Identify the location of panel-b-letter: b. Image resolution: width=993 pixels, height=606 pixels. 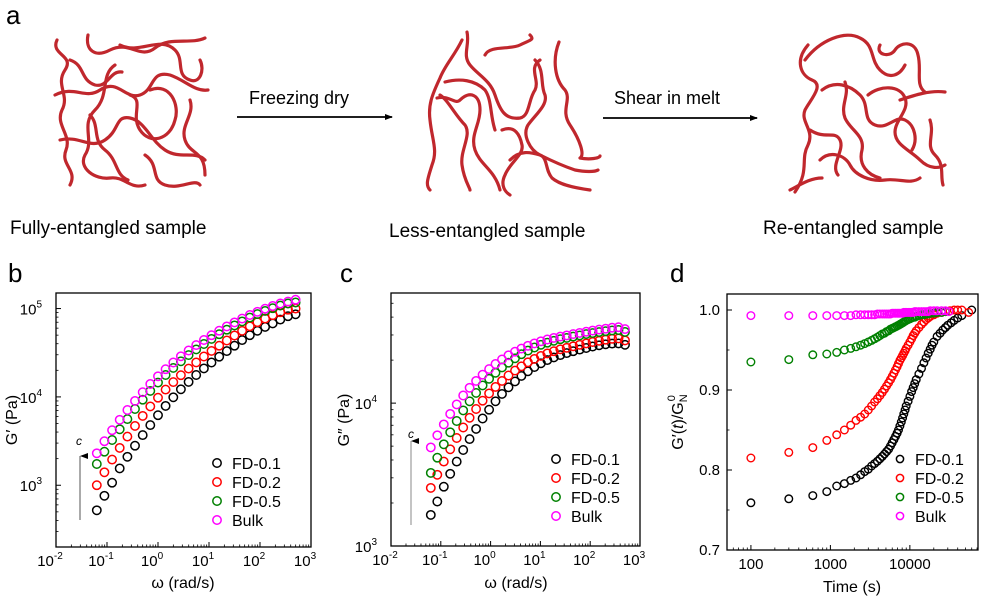
(15, 273).